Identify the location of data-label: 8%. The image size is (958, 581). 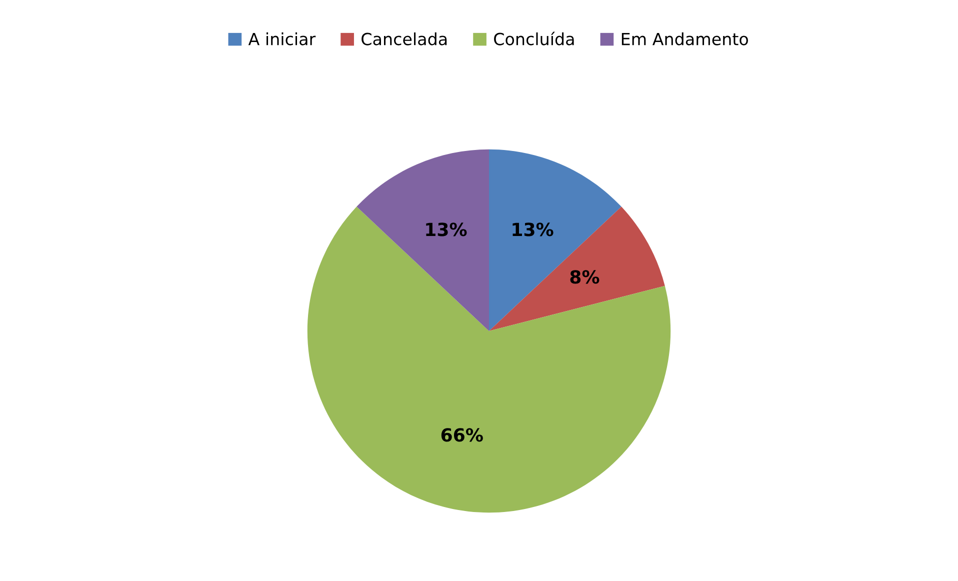
(585, 277).